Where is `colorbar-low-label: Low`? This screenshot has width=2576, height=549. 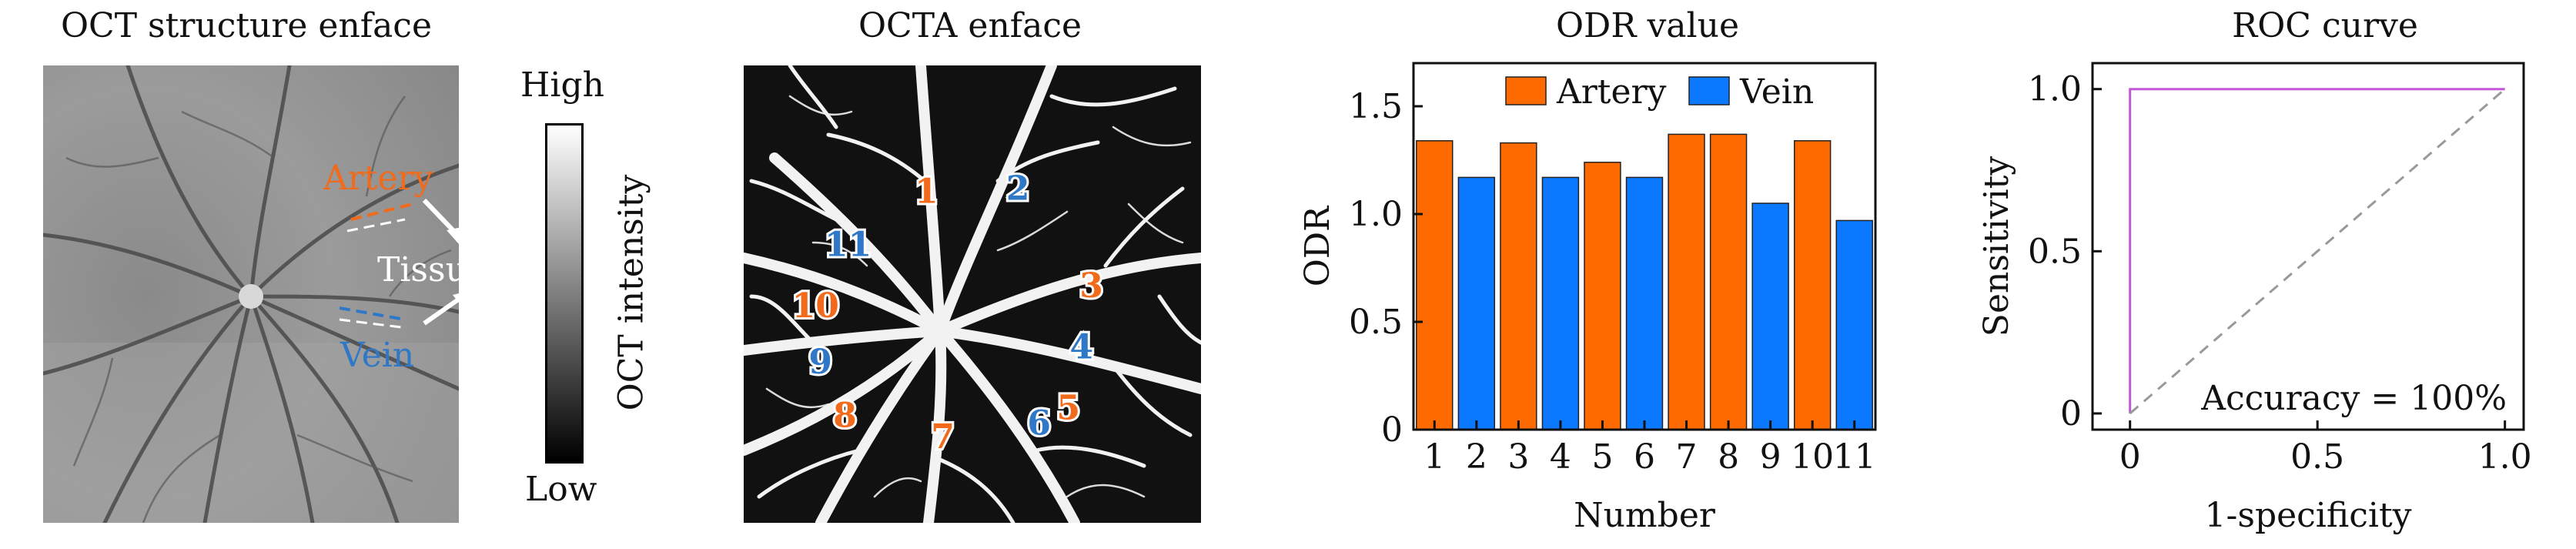
colorbar-low-label: Low is located at coordinates (561, 489).